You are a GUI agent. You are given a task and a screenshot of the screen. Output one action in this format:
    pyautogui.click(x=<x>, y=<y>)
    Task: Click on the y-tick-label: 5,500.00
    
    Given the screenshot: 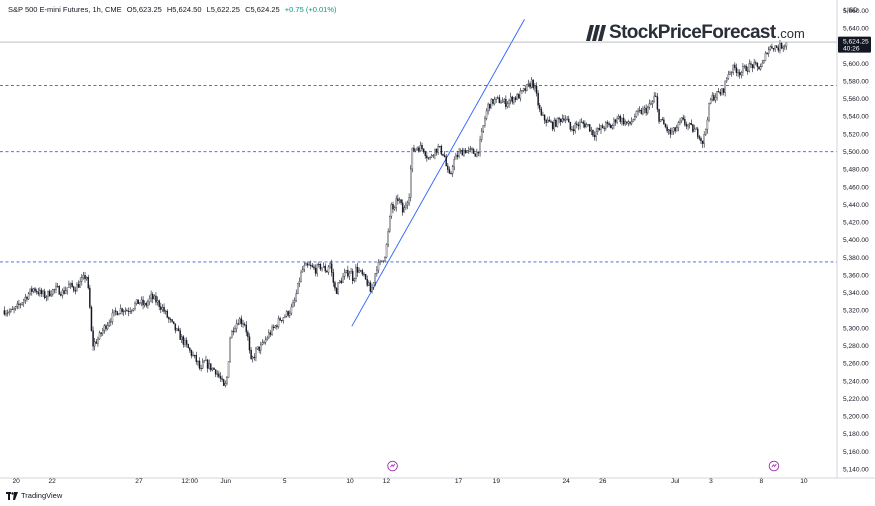 What is the action you would take?
    pyautogui.click(x=856, y=152)
    